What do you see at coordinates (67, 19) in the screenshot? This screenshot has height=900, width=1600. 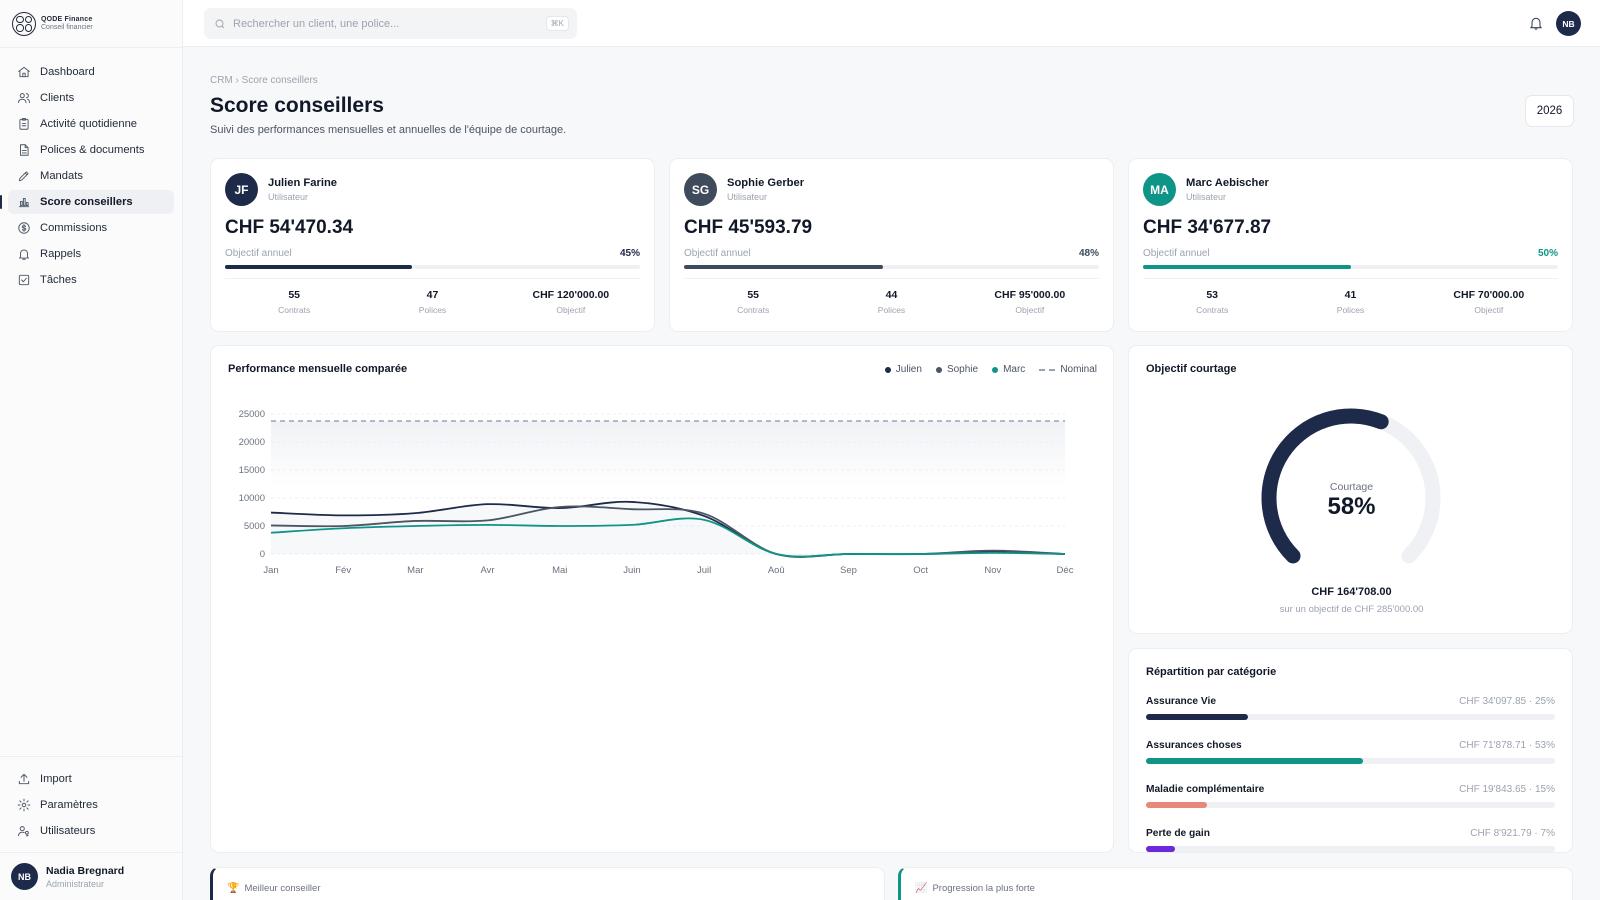 I see `brand-name: QODE Finance` at bounding box center [67, 19].